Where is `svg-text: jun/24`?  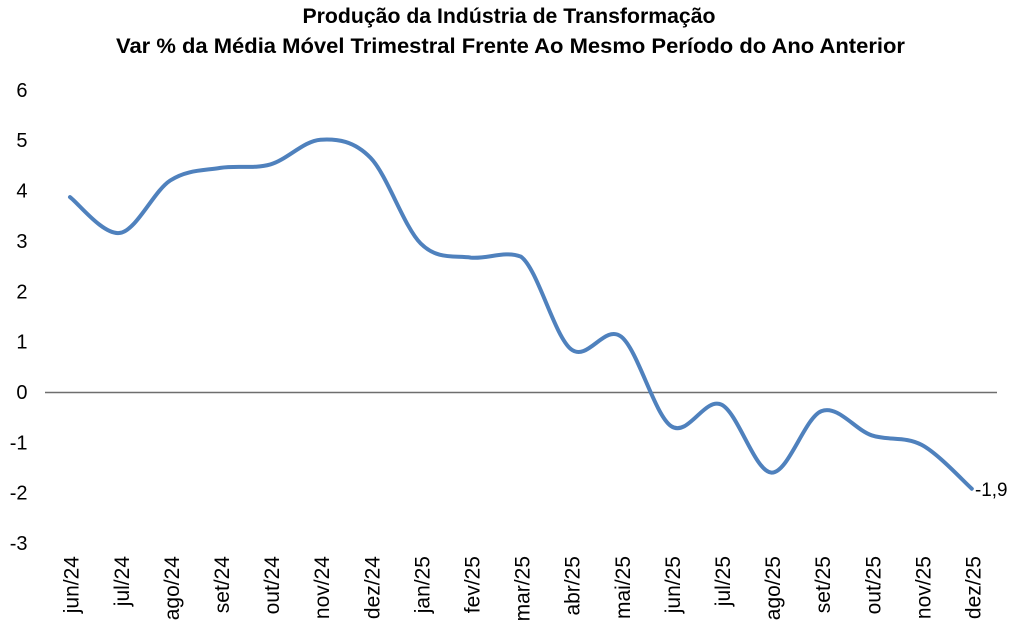
svg-text: jun/24 is located at coordinates (72, 585).